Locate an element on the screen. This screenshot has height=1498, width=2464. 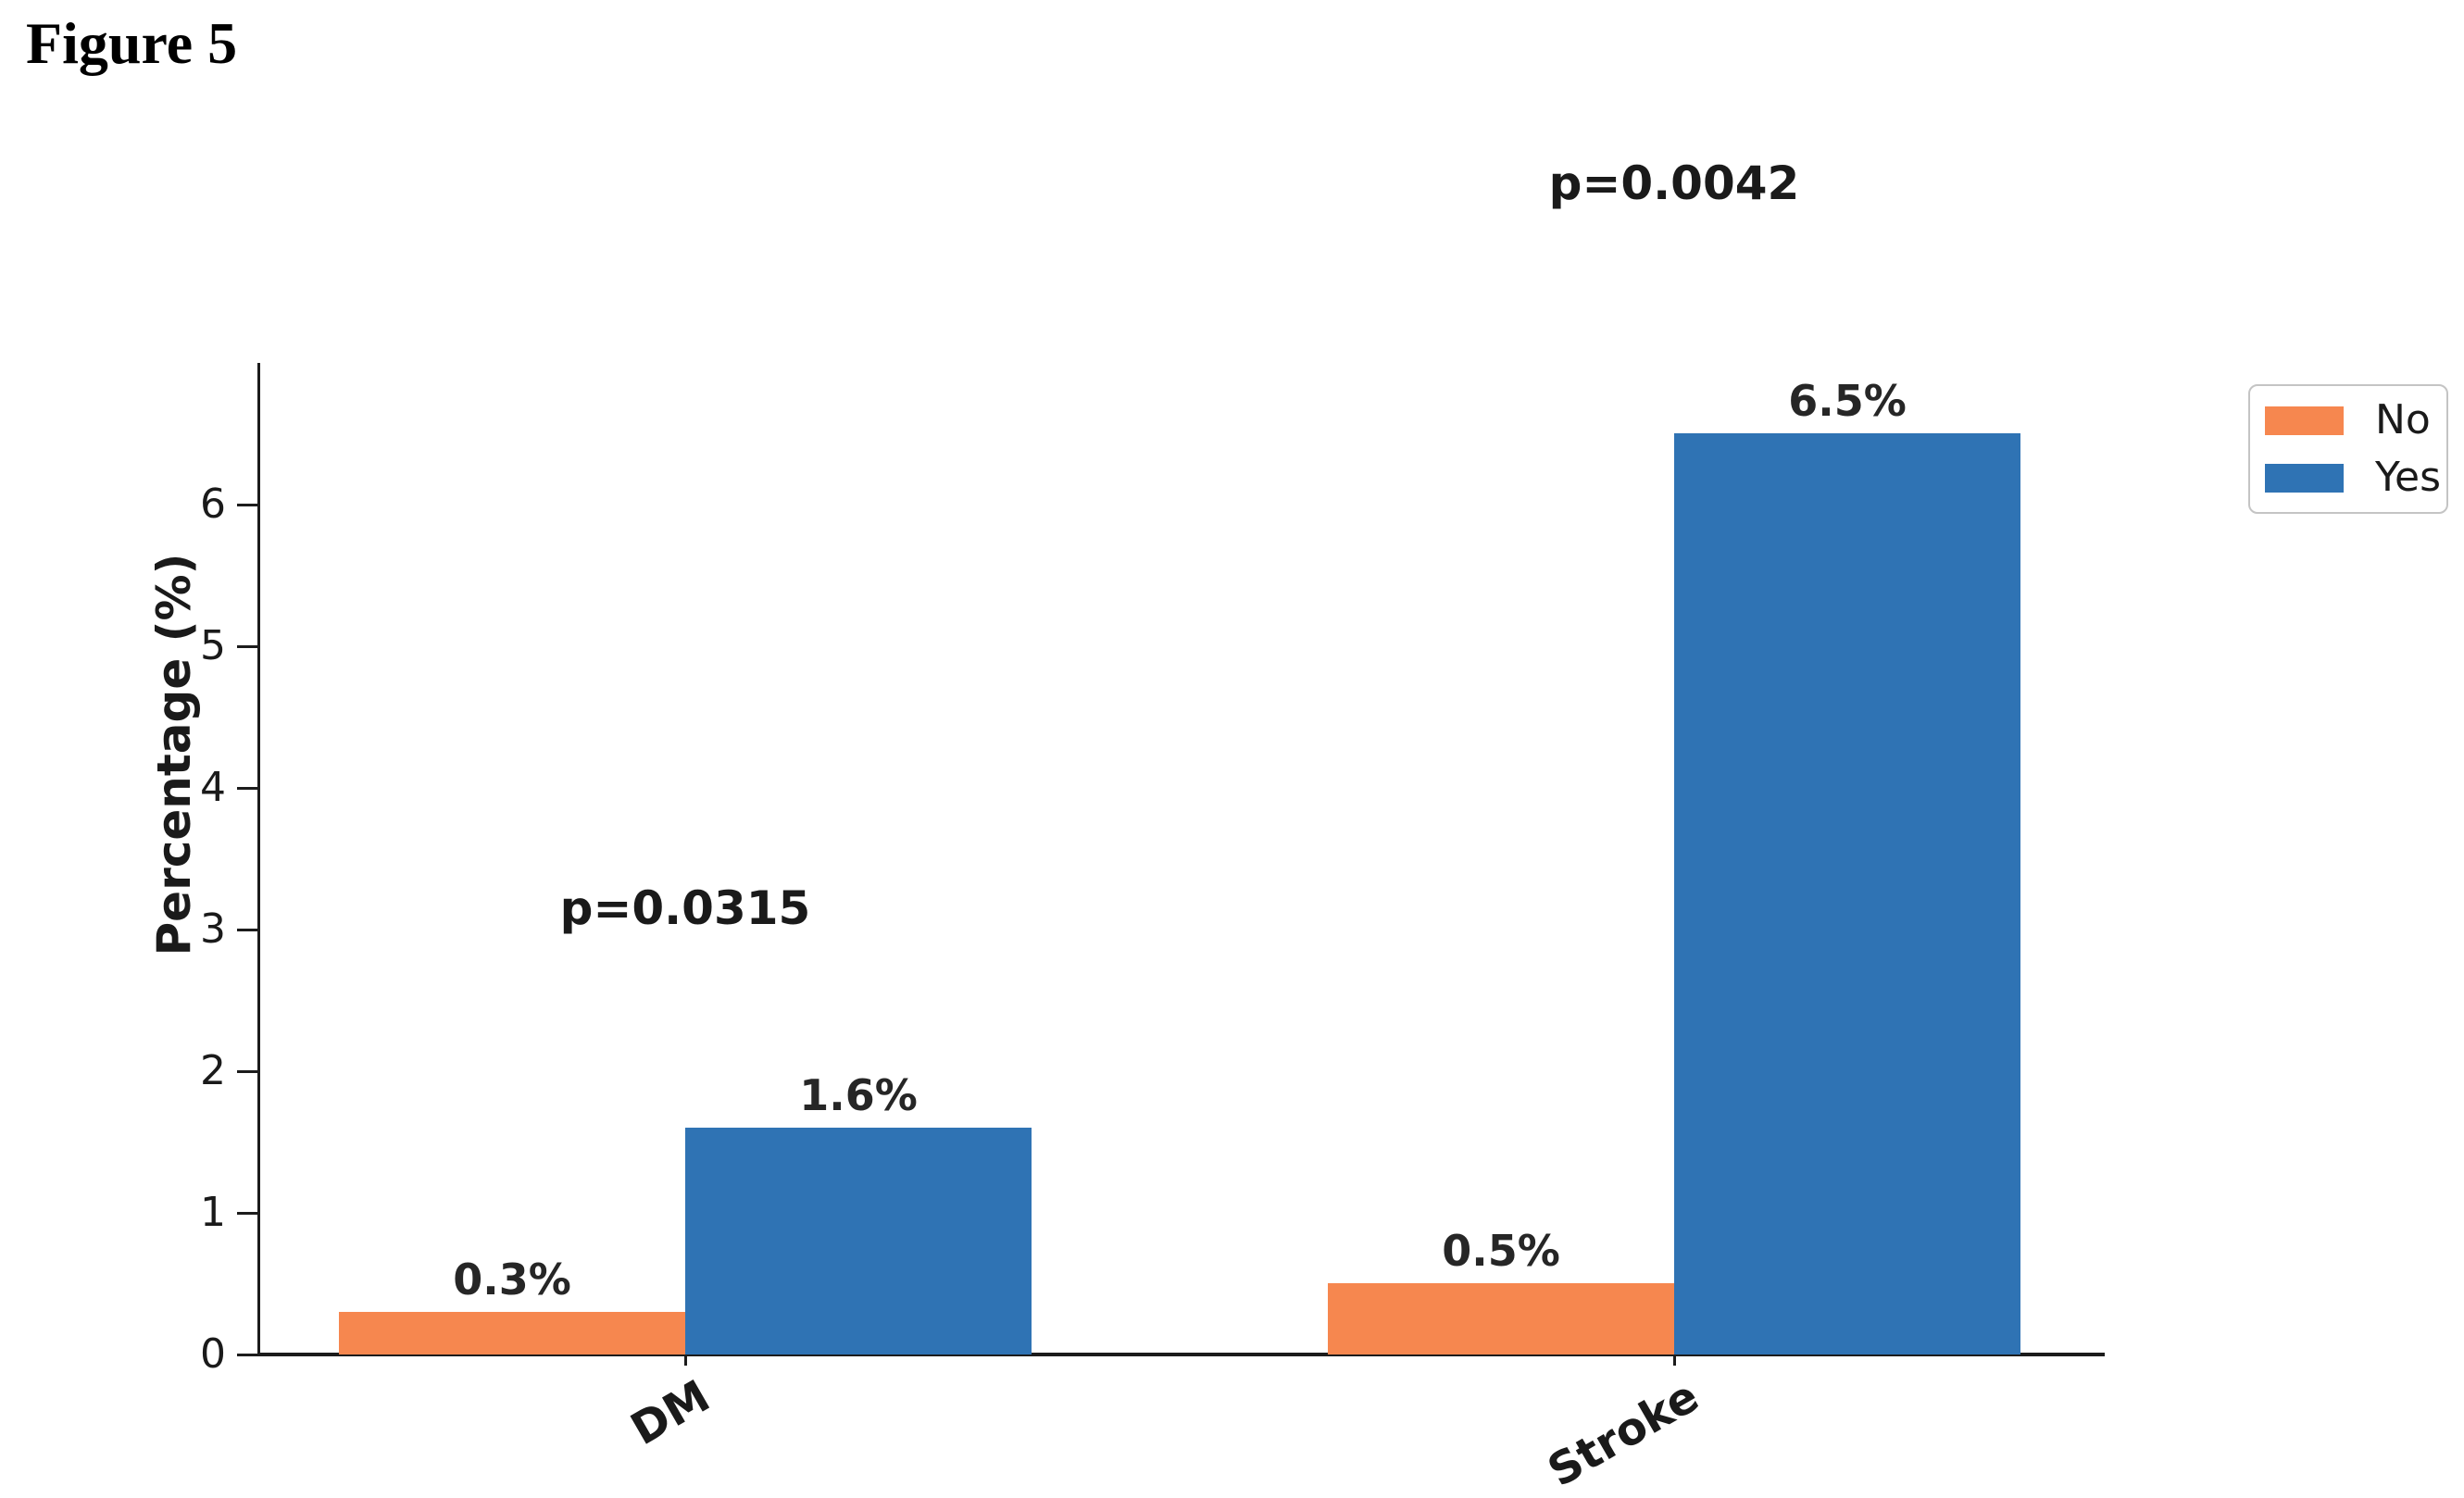
bar-value-label-stroke-yes: 6.5% is located at coordinates (1847, 401).